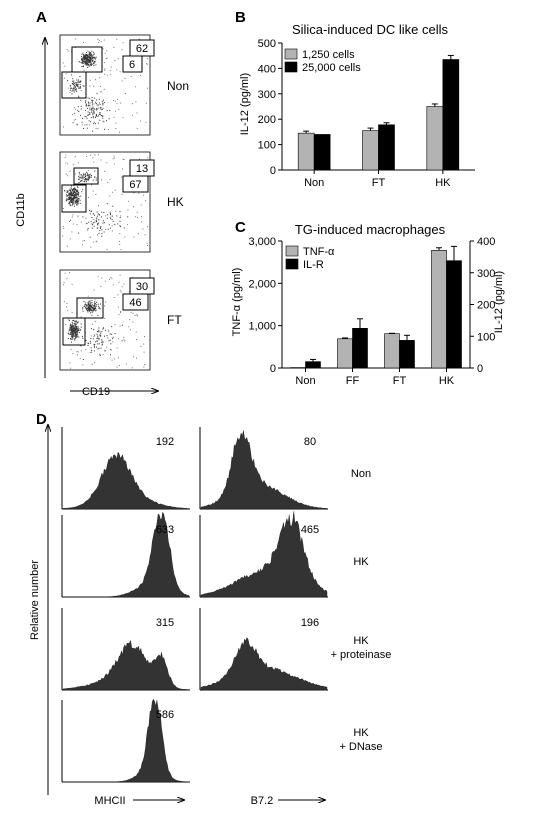  I want to click on panel-a: A CD11b CD19 62 6 Non 13 67 HK, so click(102, 203).